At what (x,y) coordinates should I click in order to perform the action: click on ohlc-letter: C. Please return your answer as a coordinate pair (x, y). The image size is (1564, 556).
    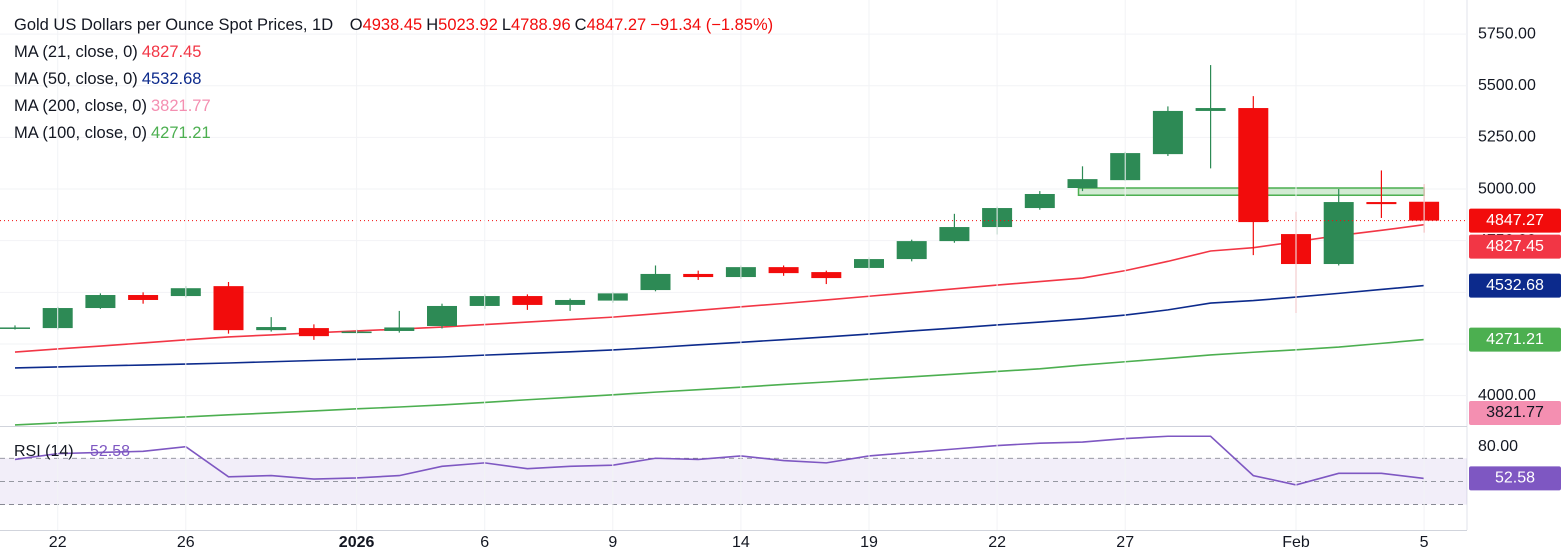
    Looking at the image, I should click on (580, 25).